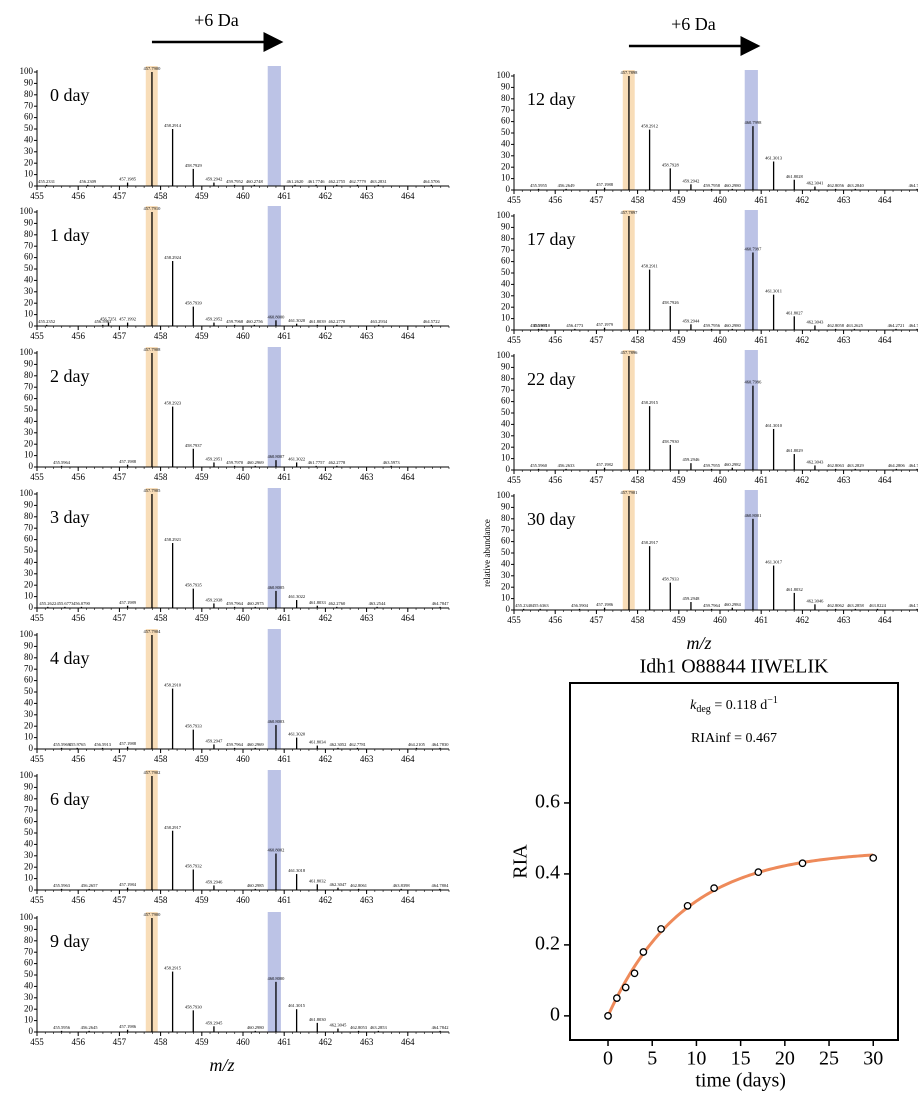 The image size is (918, 1116). I want to click on peak-label: 462.3043, so click(815, 321).